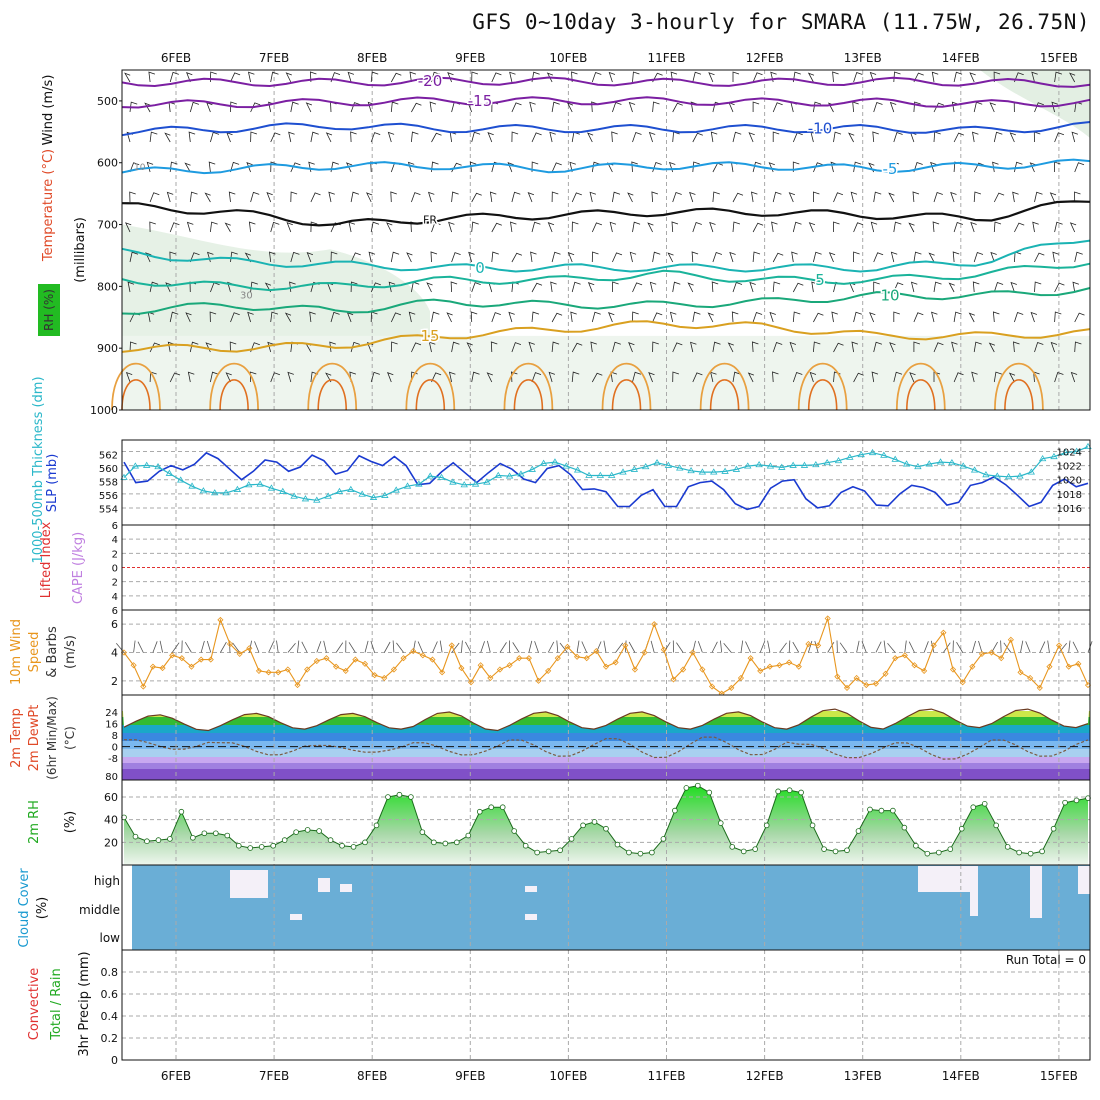 The height and width of the screenshot is (1100, 1100). I want to click on date-label-bottom: 13FEB, so click(863, 1076).